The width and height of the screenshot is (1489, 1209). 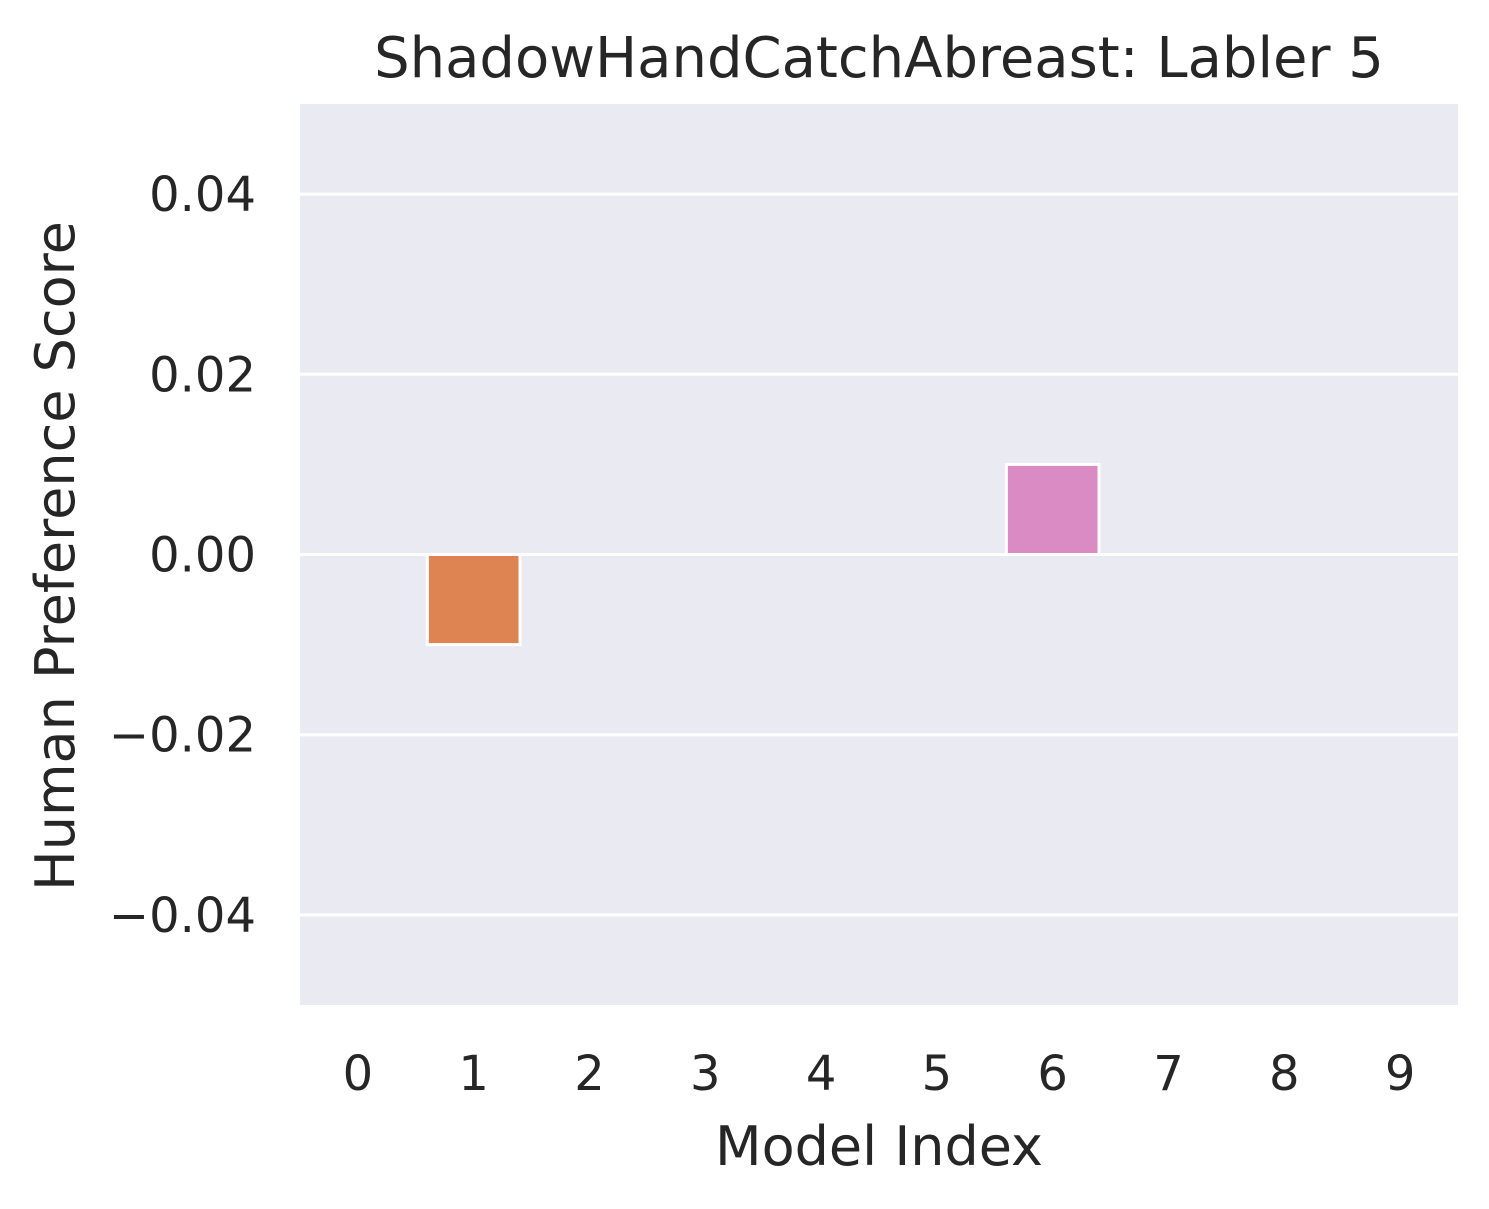 I want to click on y-tick-label: 0.00, so click(x=202, y=556).